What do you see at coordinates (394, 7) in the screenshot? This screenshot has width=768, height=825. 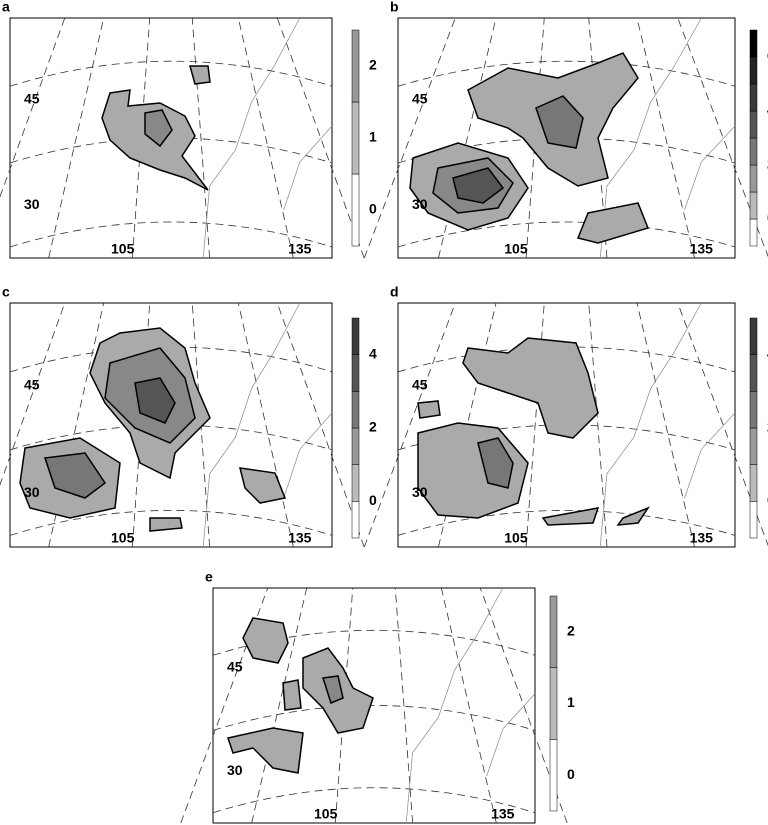 I see `panel-label: b` at bounding box center [394, 7].